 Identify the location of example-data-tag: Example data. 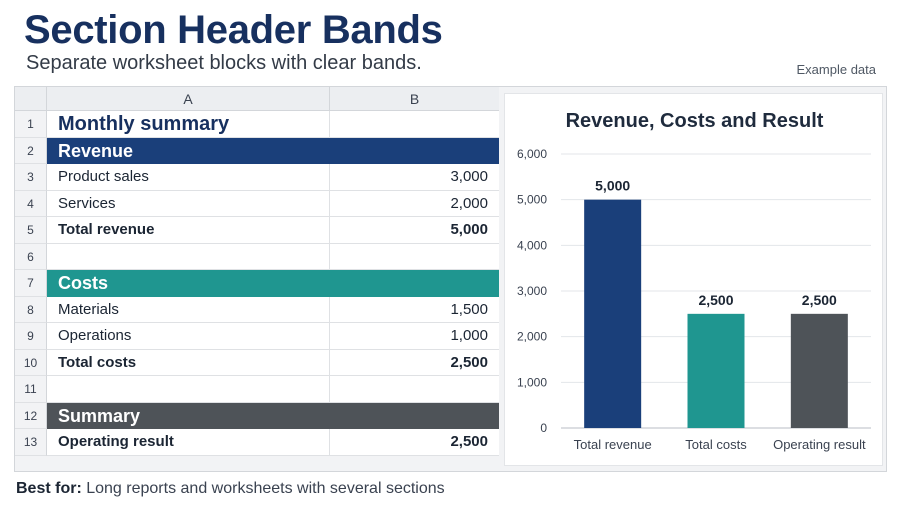
(836, 69).